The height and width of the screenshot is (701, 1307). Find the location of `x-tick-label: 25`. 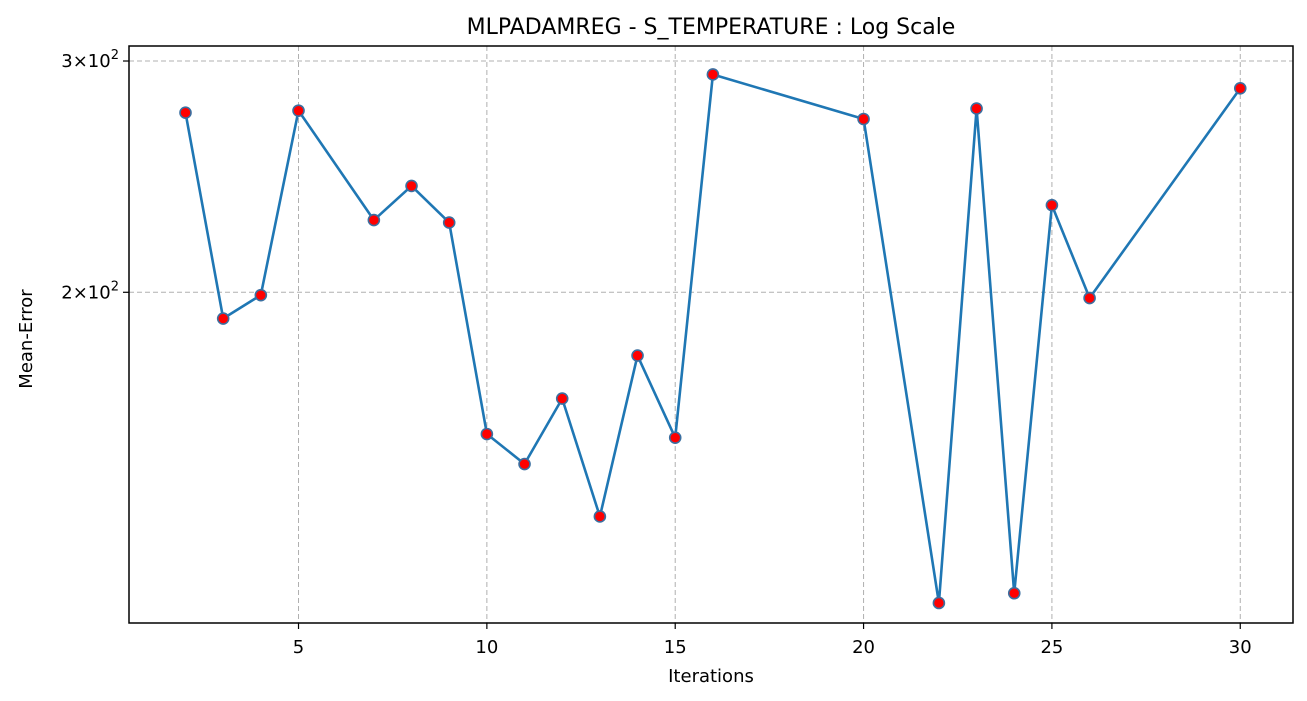

x-tick-label: 25 is located at coordinates (1051, 647).